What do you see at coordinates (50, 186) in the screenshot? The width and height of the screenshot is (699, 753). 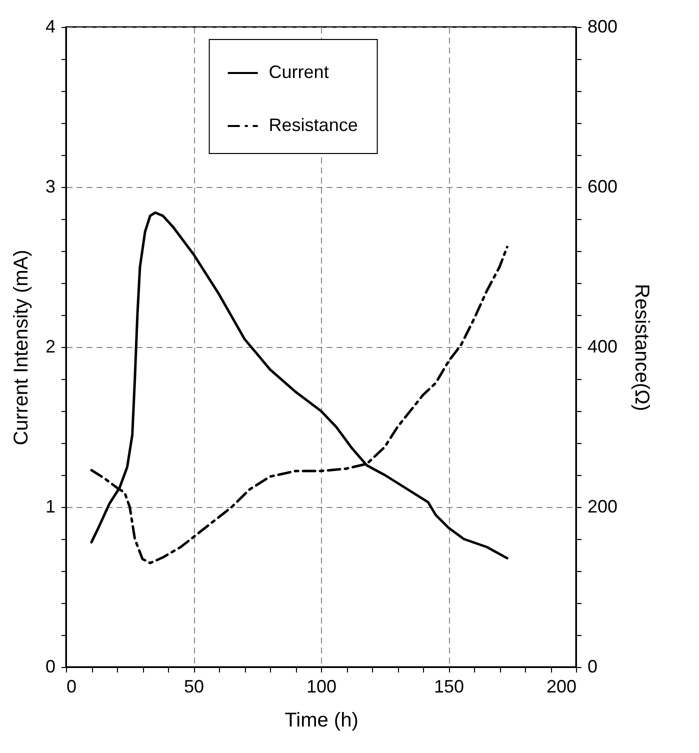 I see `y-tick-label: 3` at bounding box center [50, 186].